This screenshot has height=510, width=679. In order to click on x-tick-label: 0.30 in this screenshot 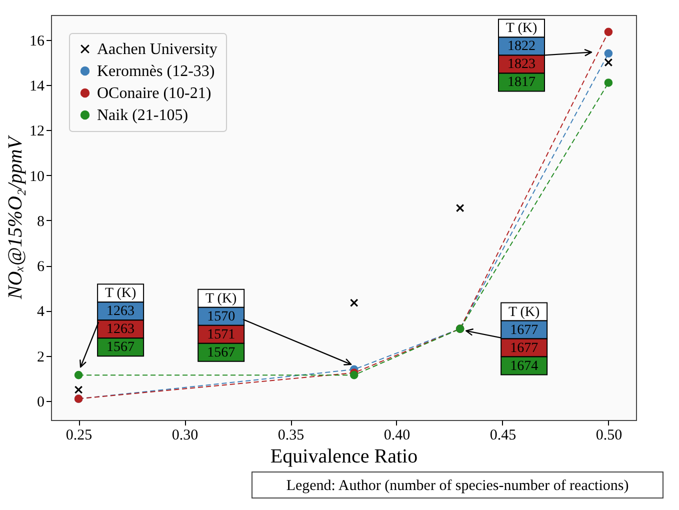, I will do `click(185, 436)`.